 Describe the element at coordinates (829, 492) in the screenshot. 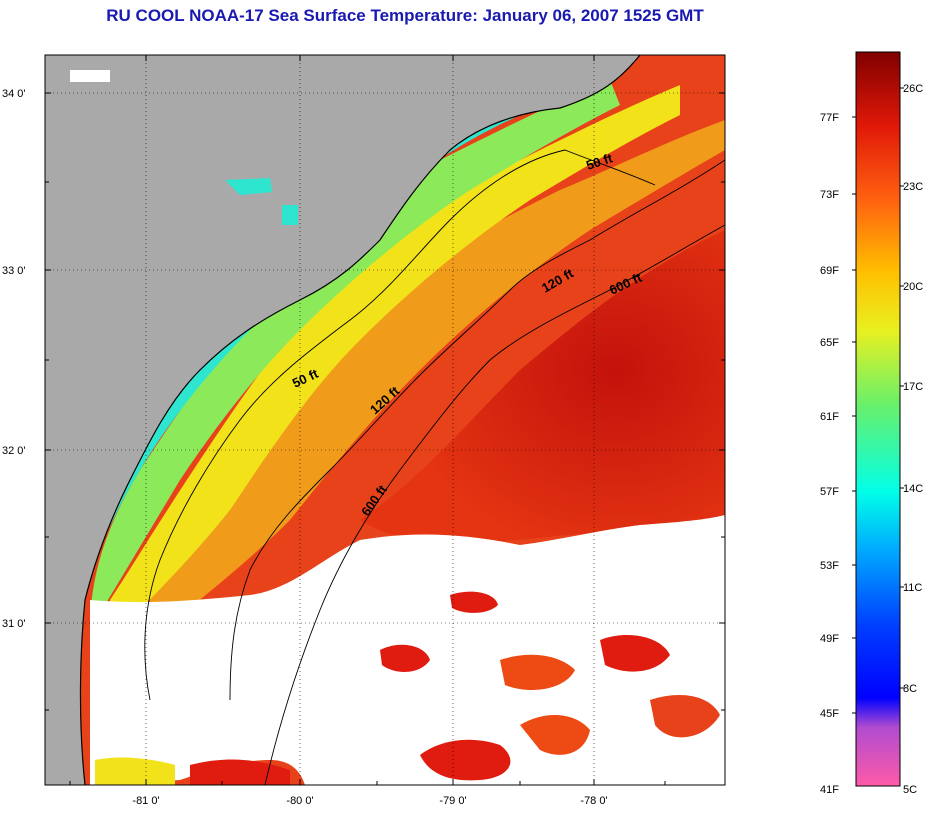

I see `colorbar-label-f: 57F` at that location.